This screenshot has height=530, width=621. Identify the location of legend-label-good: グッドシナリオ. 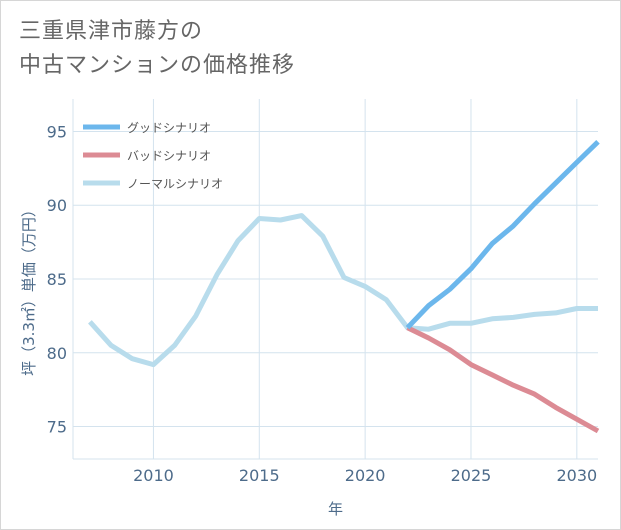
(169, 128).